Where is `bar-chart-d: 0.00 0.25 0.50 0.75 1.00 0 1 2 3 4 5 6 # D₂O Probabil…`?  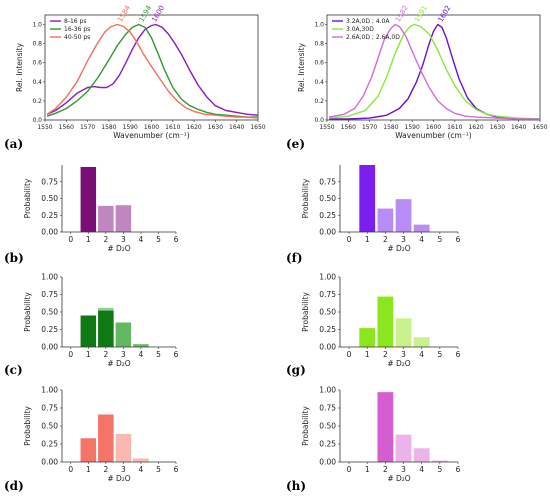 bar-chart-d: 0.00 0.25 0.50 0.75 1.00 0 1 2 3 4 5 6 # D₂O Probabil… is located at coordinates (101, 435).